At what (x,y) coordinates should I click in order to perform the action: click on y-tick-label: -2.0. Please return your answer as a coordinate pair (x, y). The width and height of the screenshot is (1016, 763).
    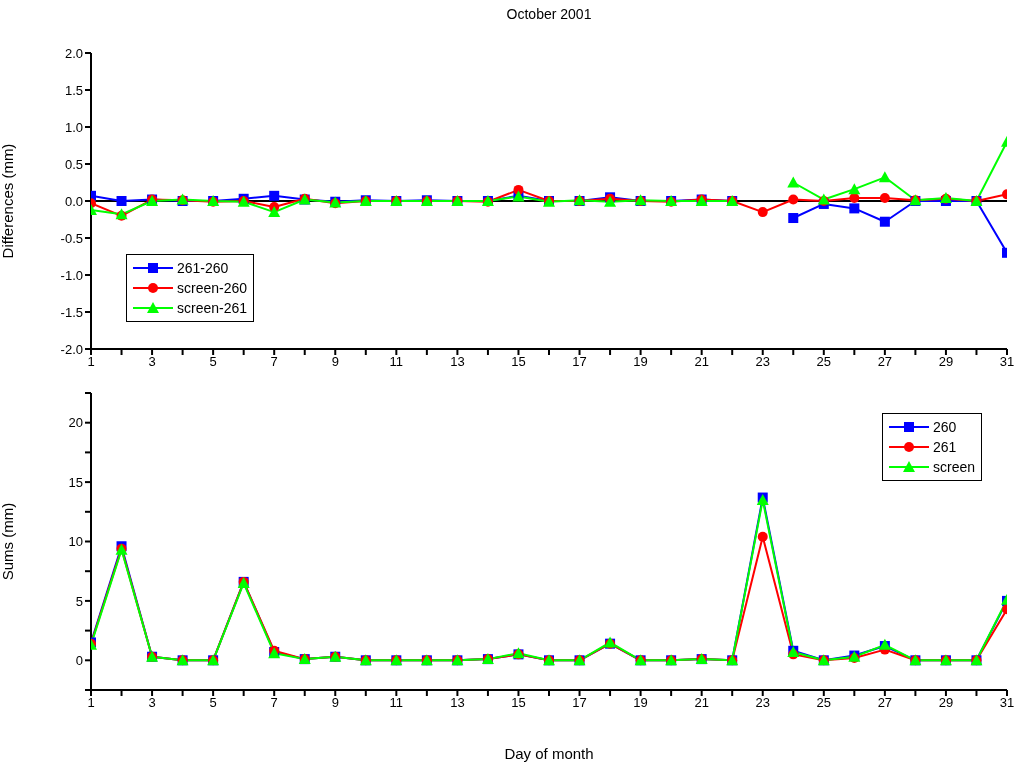
    Looking at the image, I should click on (71, 349).